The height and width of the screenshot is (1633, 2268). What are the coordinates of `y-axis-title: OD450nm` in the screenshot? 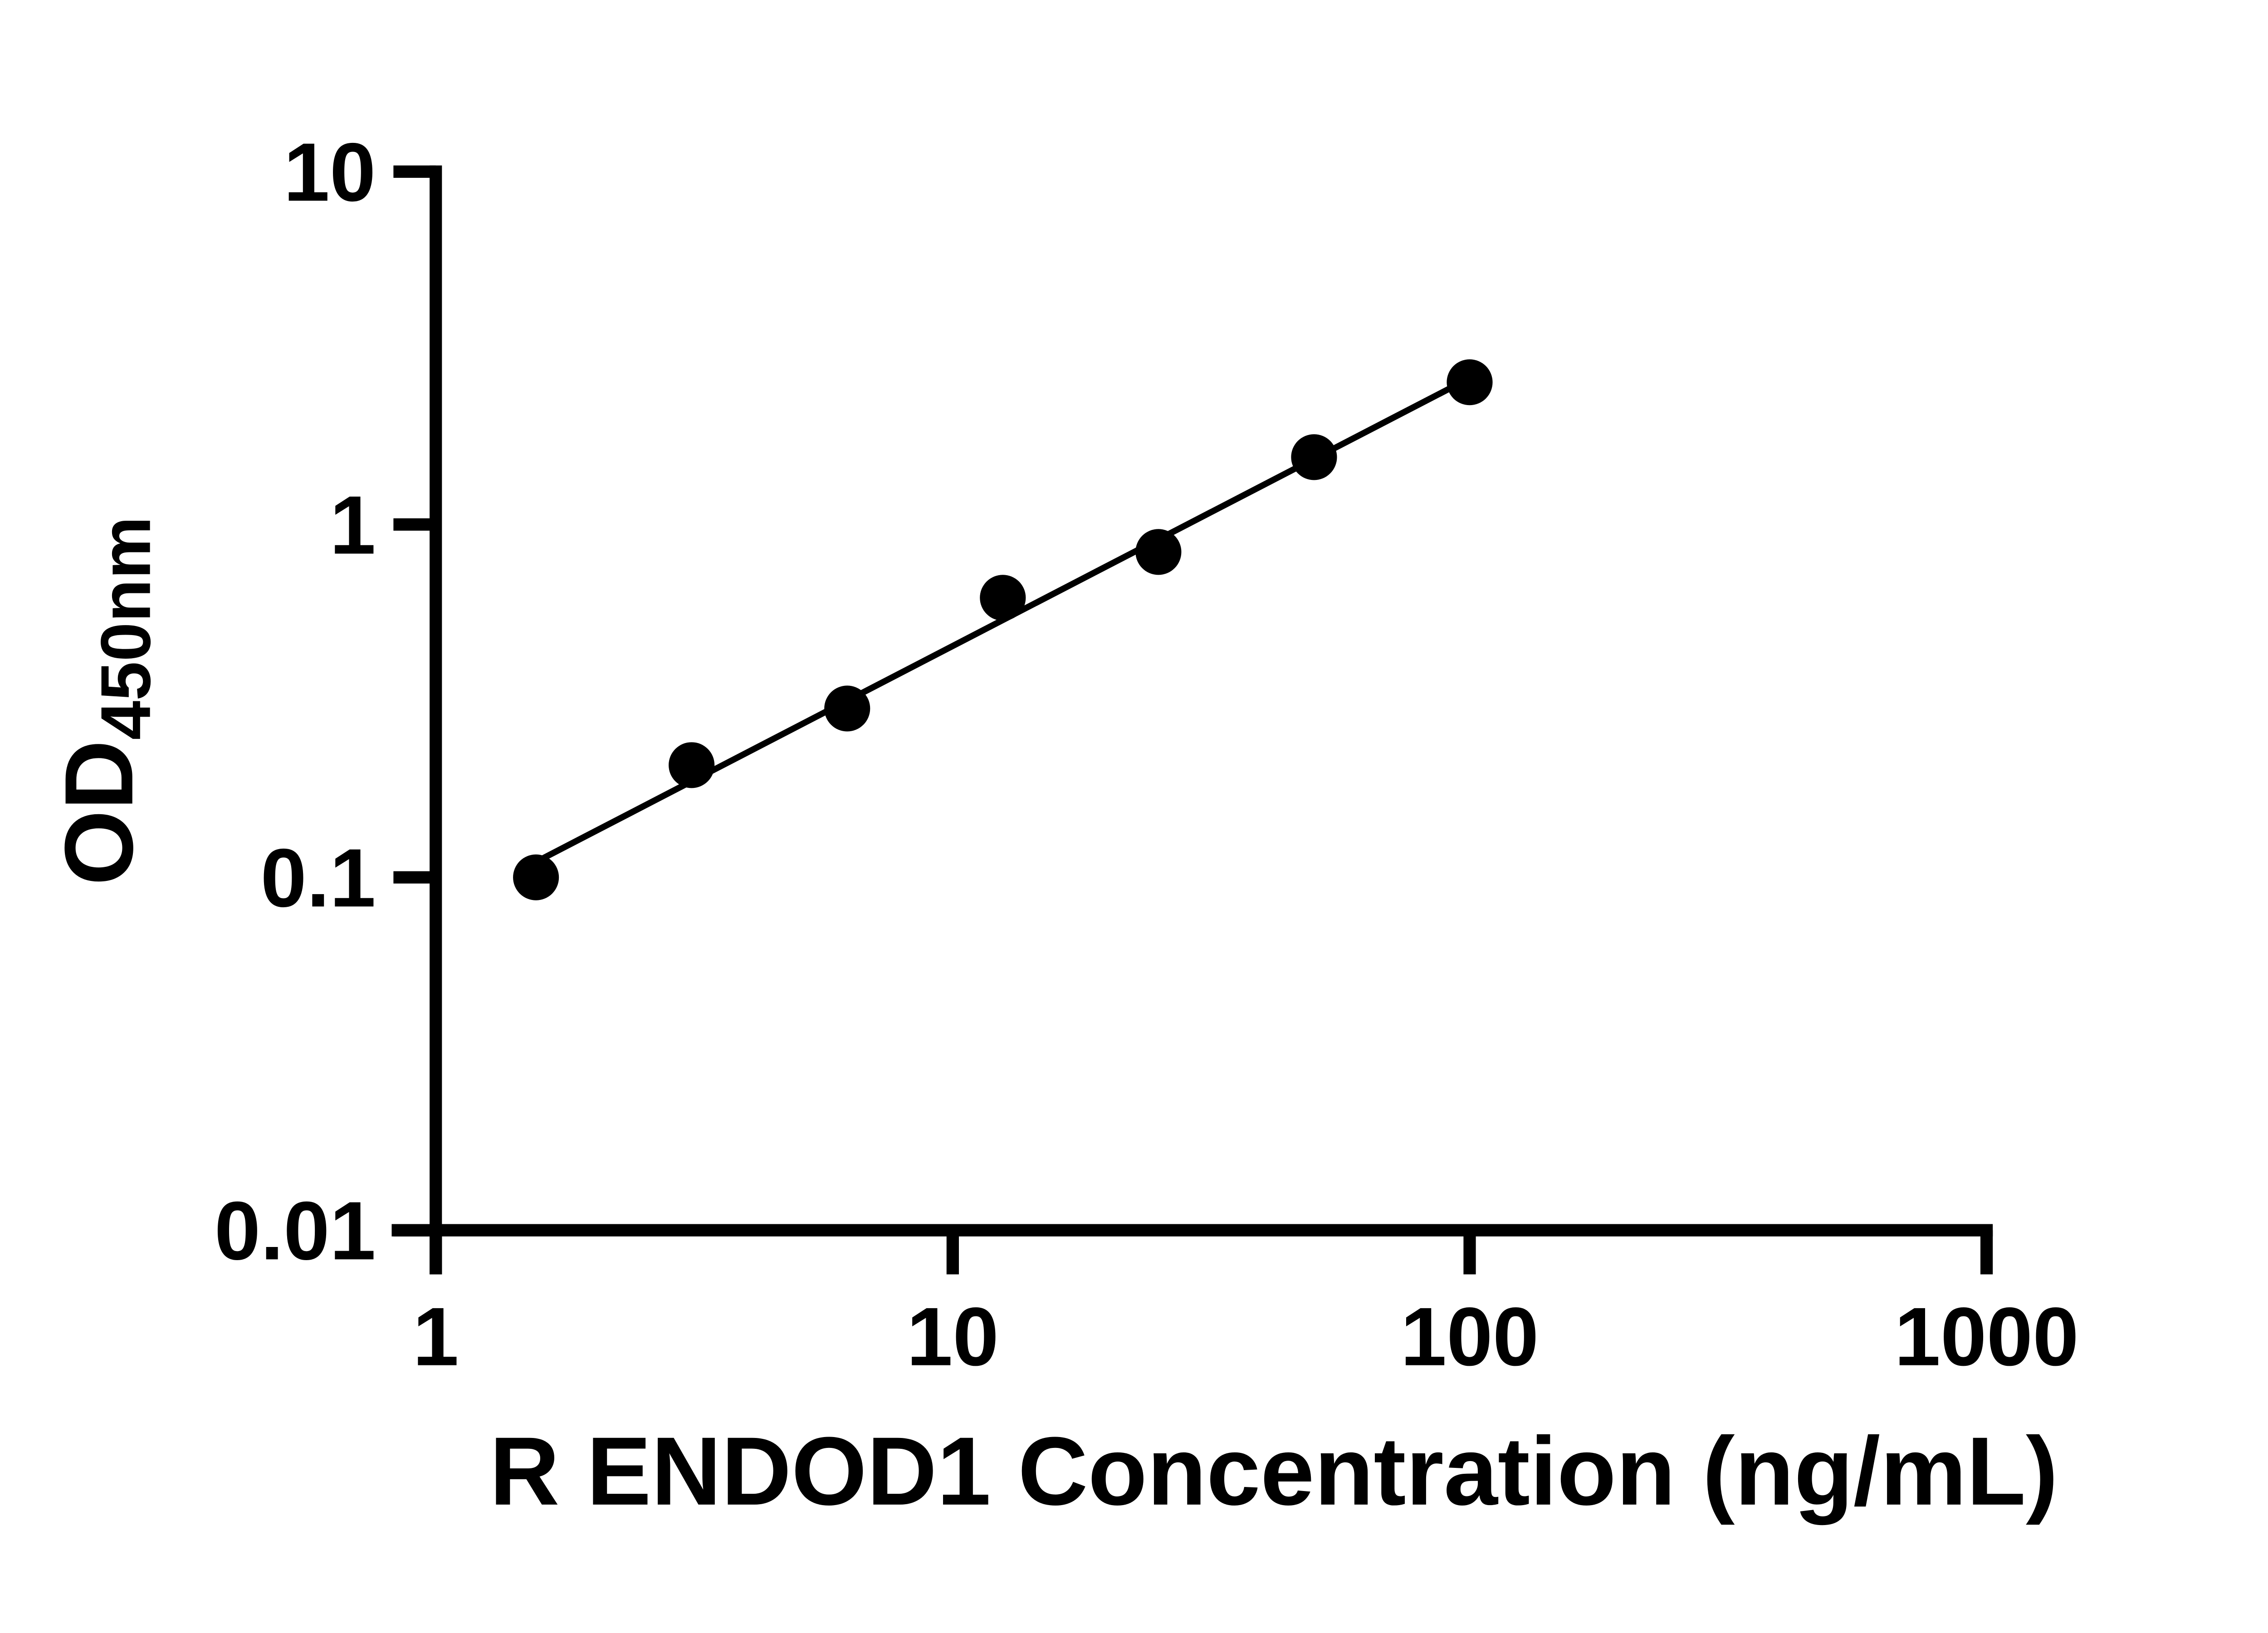 It's located at (105, 700).